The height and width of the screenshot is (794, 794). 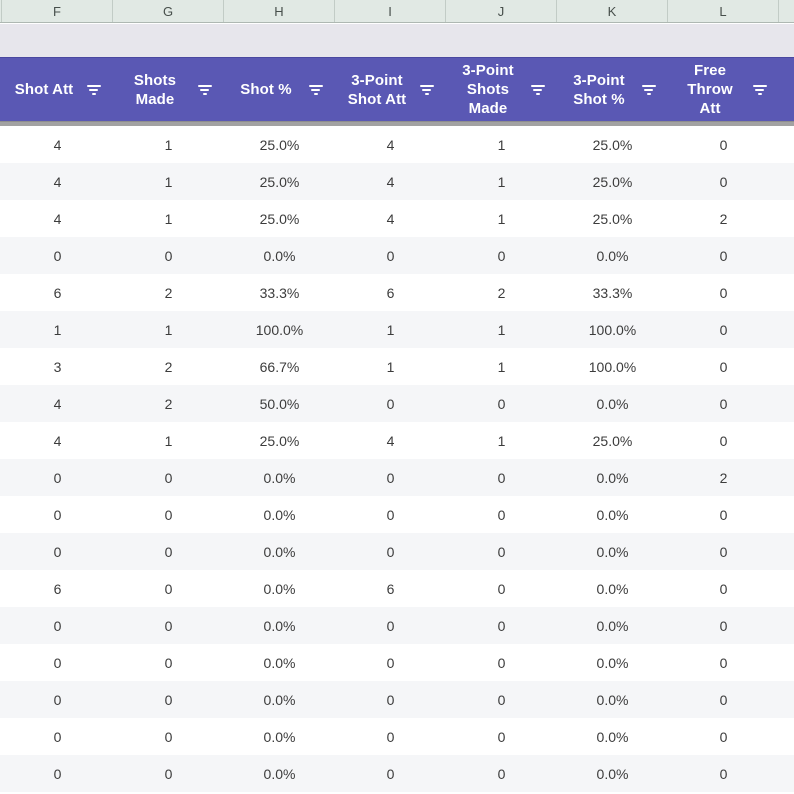 I want to click on filter-header-cell: 3-Point Shot %, so click(x=612, y=89).